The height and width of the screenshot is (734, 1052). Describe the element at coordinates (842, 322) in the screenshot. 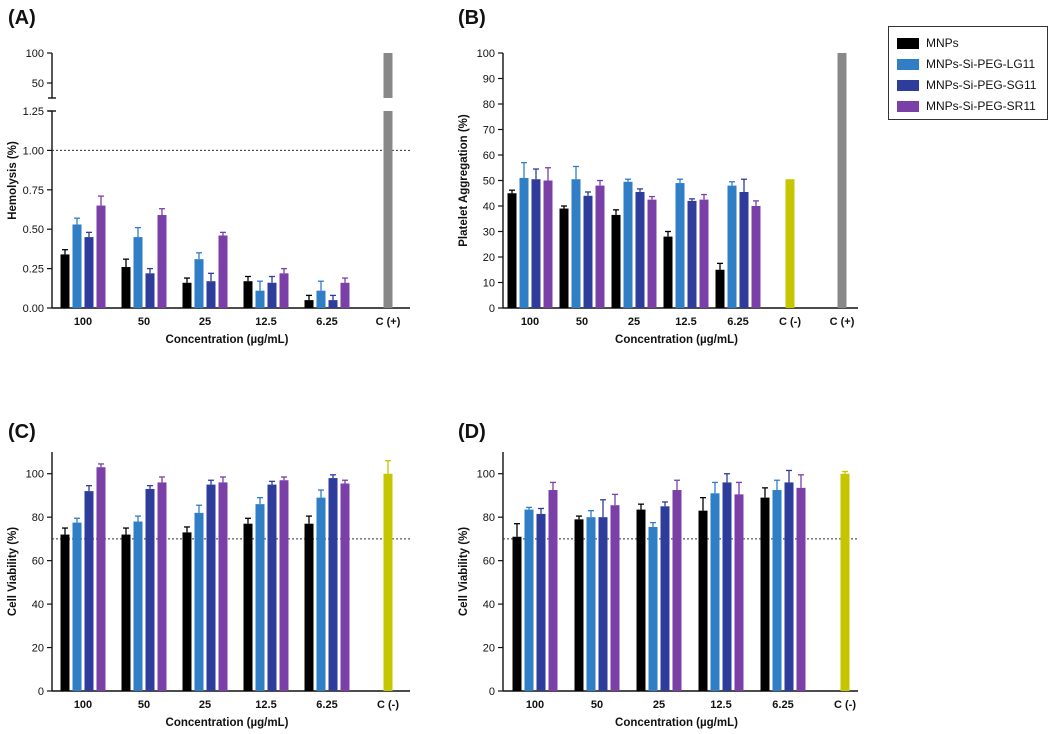

I see `x-tick-label: C (+)` at that location.